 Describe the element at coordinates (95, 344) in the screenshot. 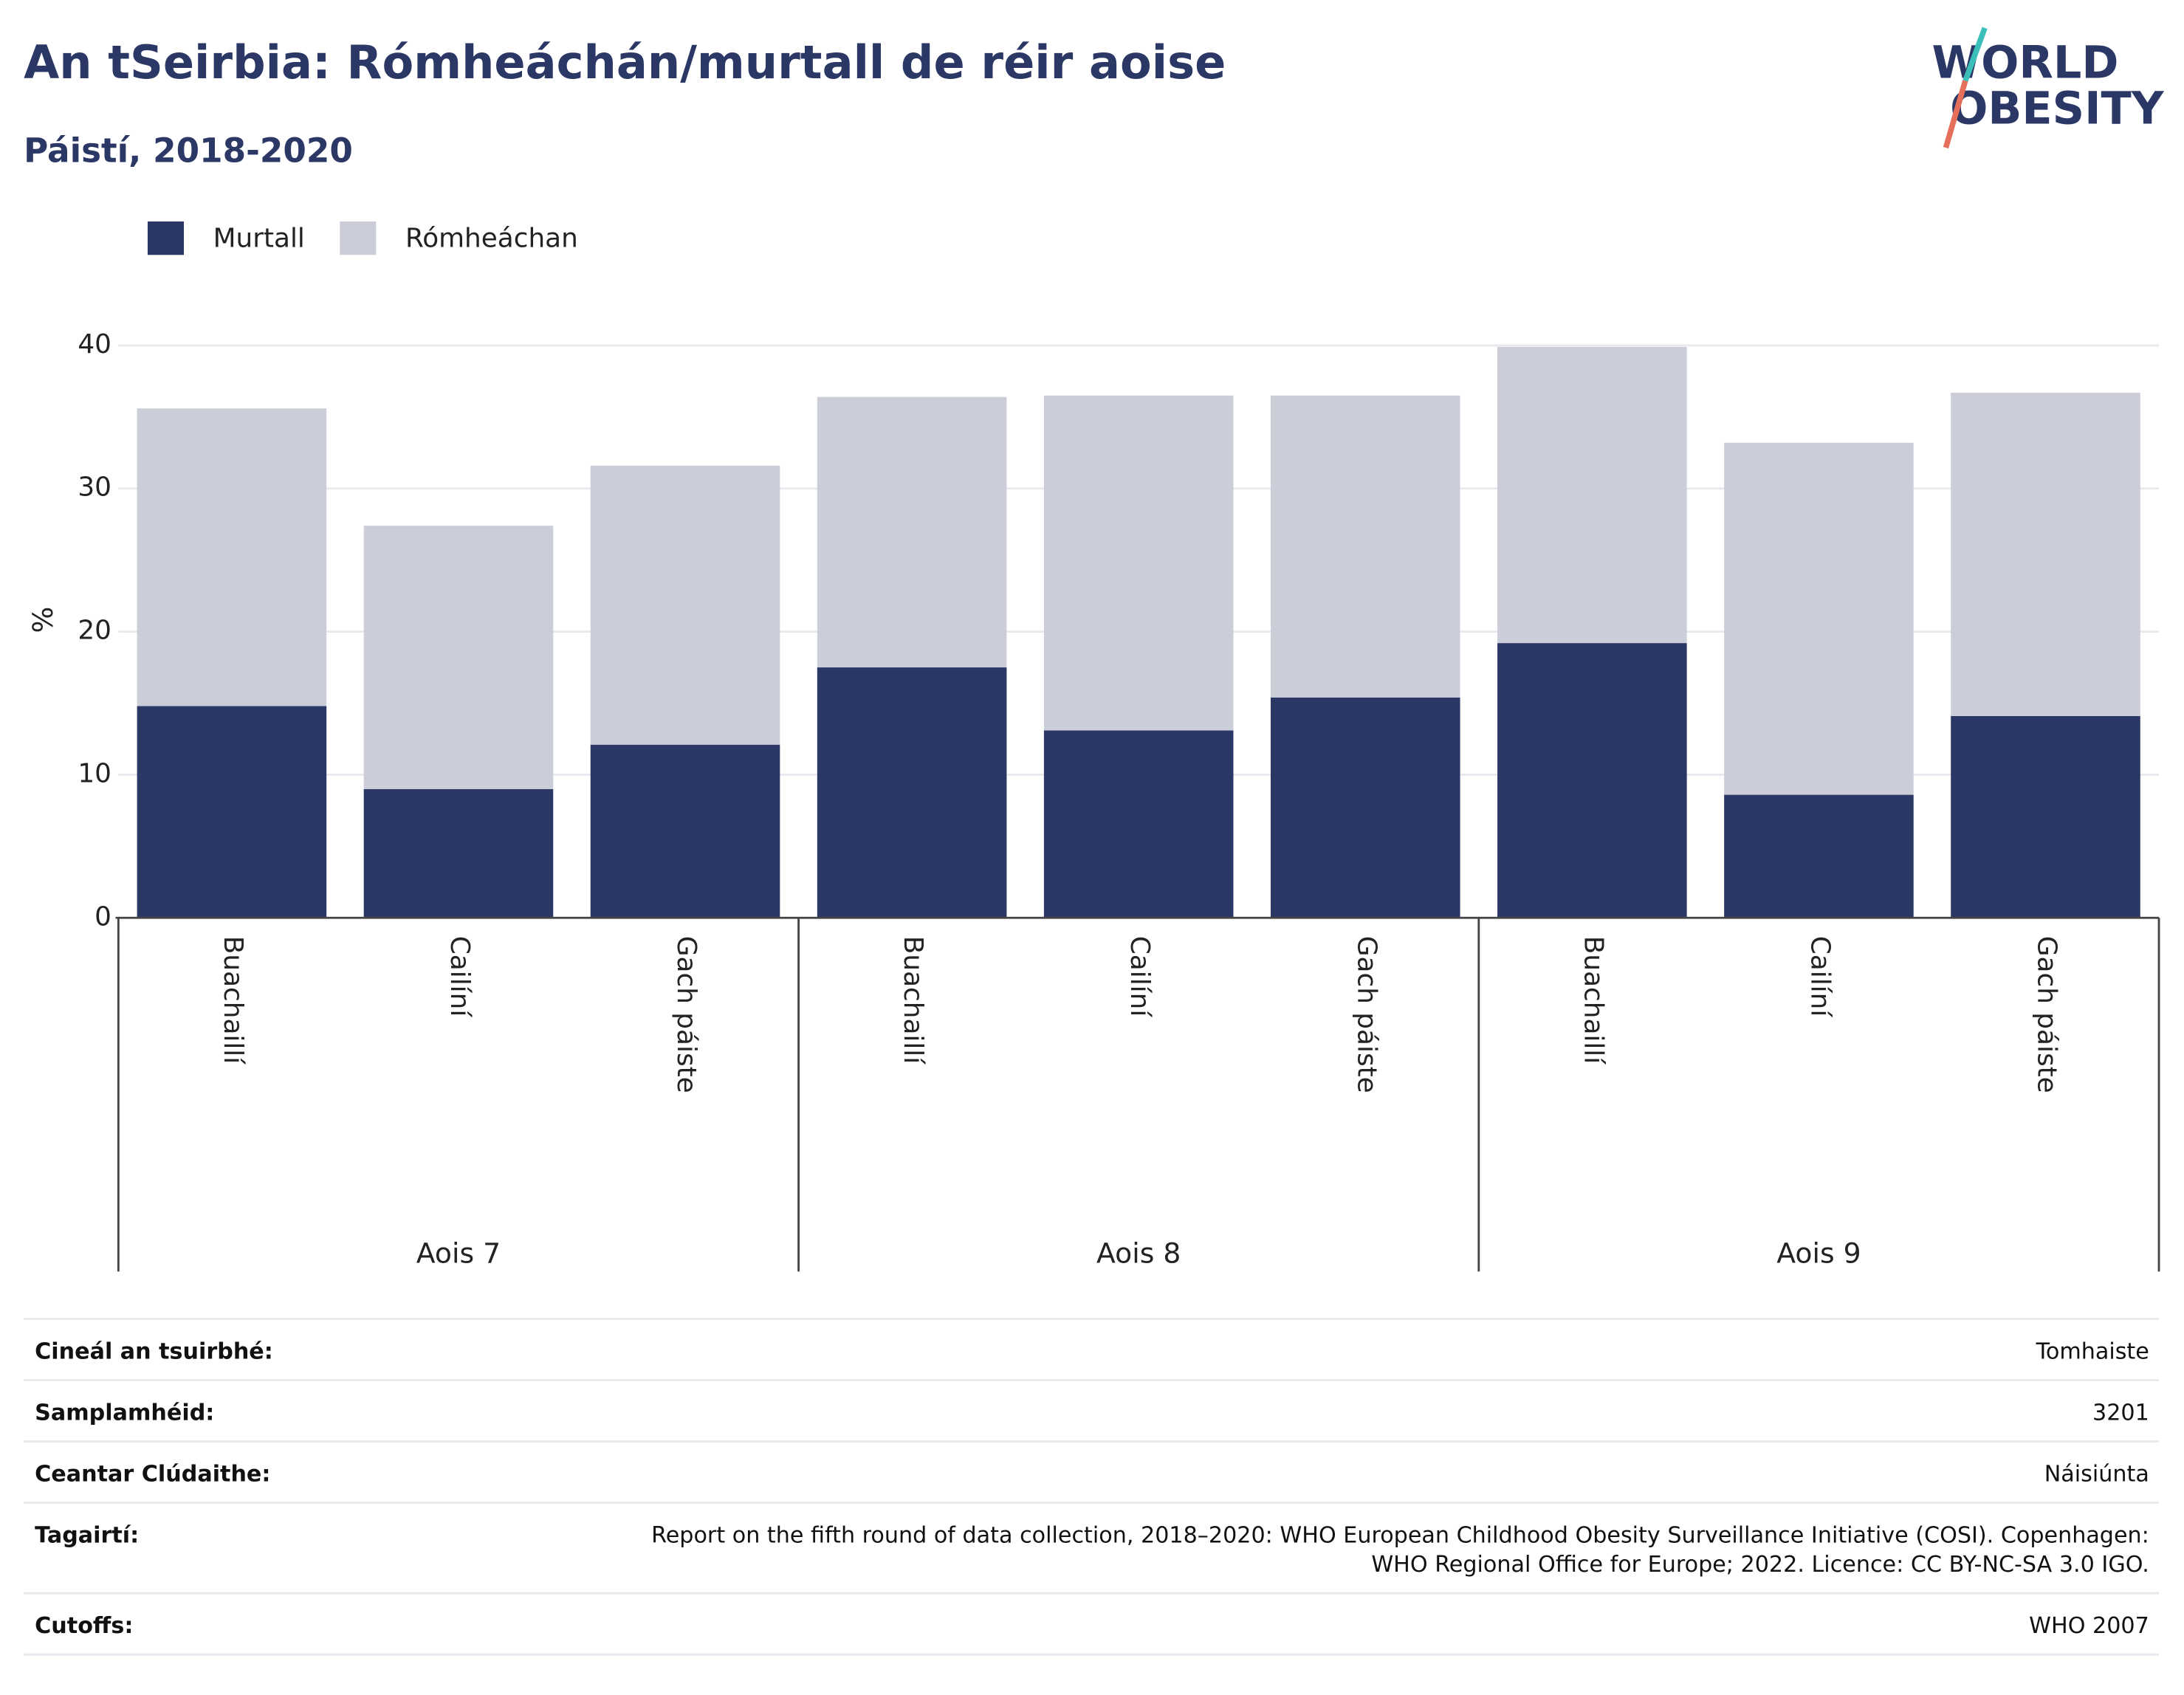

I see `y-tick-label: 40` at that location.